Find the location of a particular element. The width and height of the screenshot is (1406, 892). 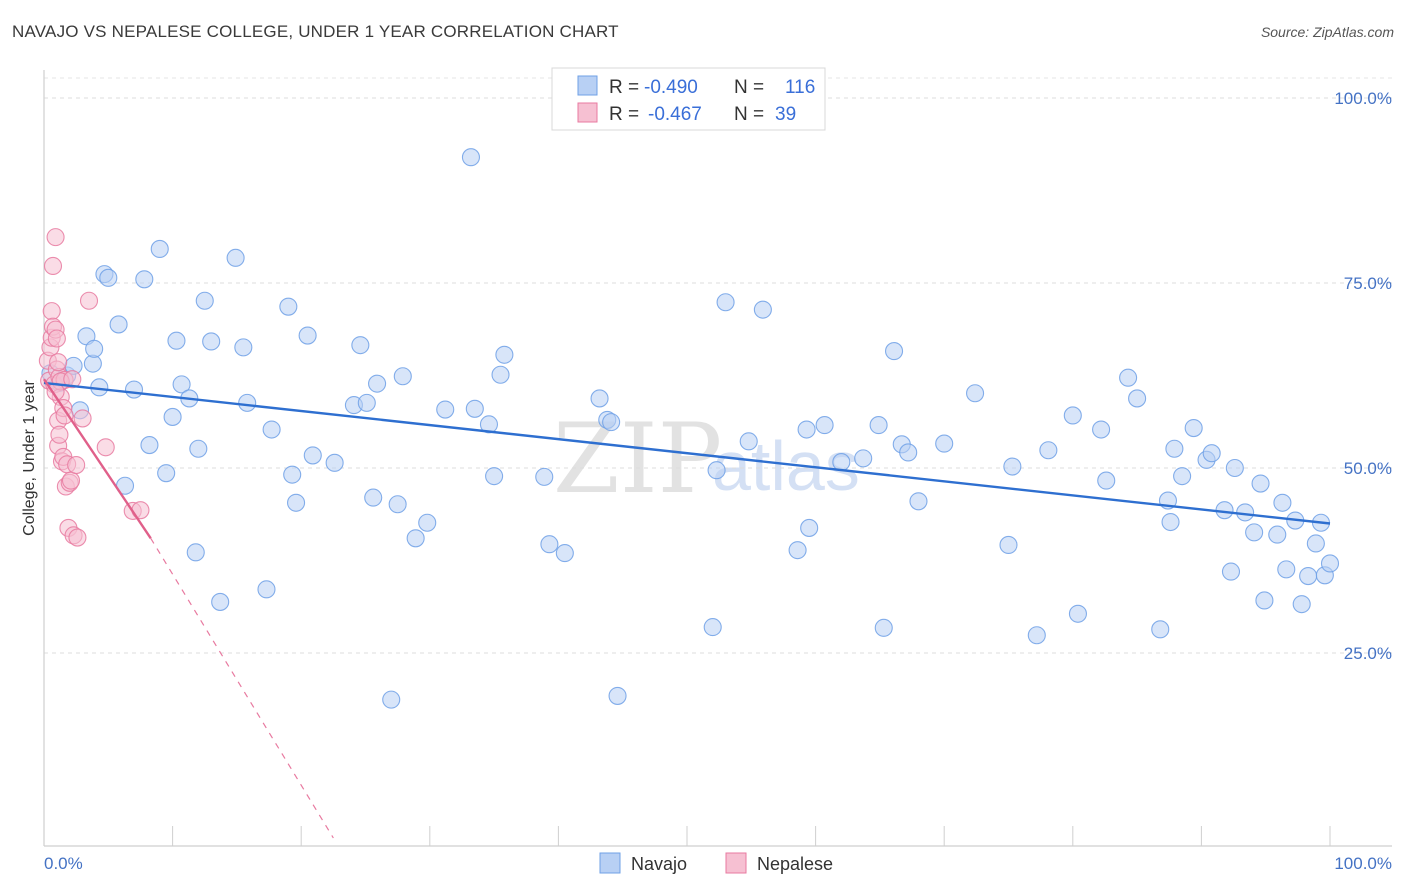

legend-label-navajo: Navajo is located at coordinates (659, 864).